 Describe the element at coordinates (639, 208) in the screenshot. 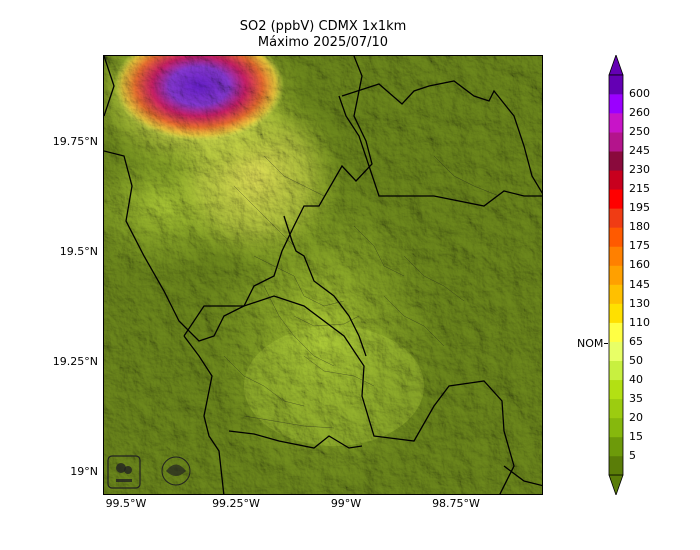

I see `colorbar-level-label: 195` at that location.